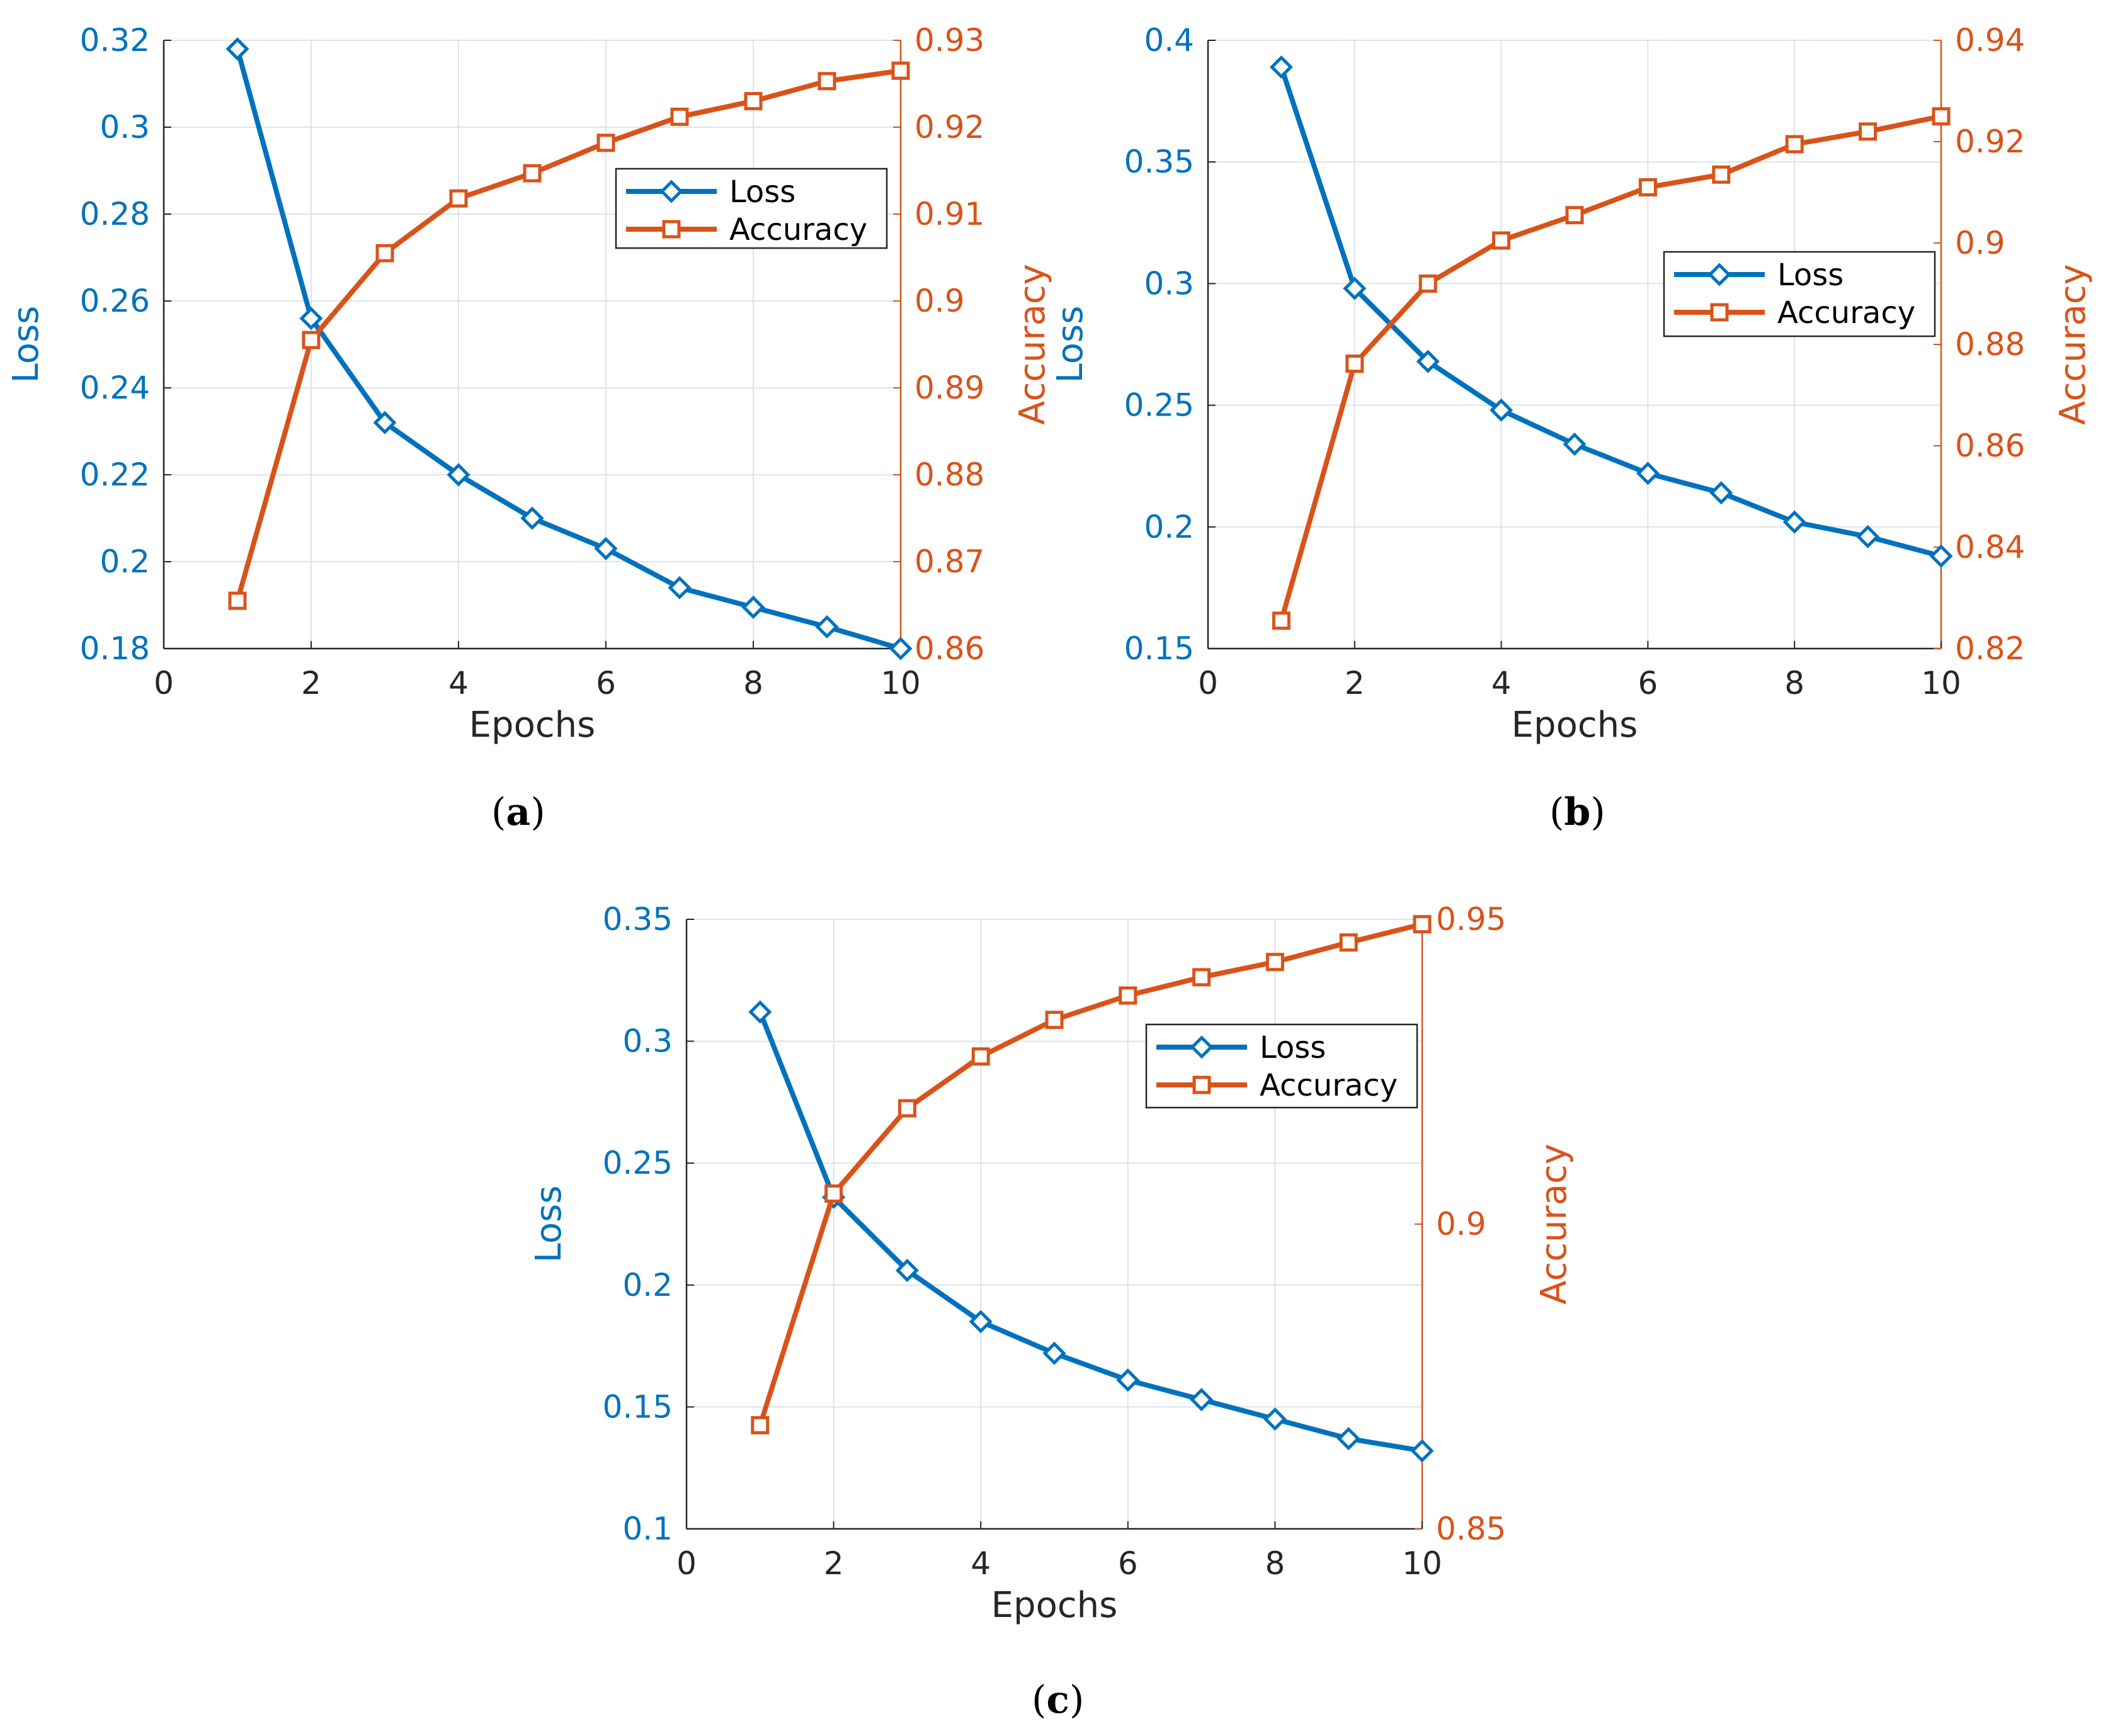 The height and width of the screenshot is (1736, 2103). Describe the element at coordinates (1471, 1529) in the screenshot. I see `y-tick-label-right: 0.85` at that location.